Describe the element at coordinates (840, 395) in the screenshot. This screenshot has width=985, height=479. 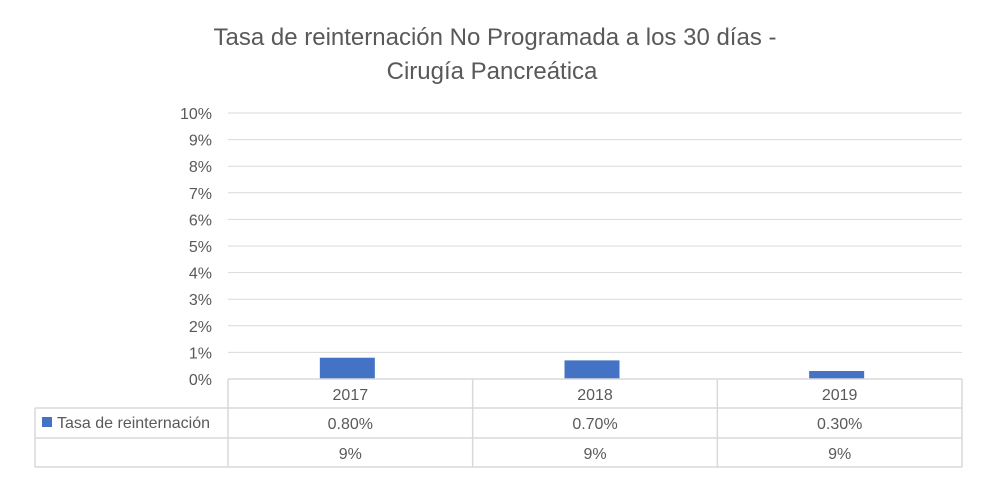
I see `category-label: 2019` at that location.